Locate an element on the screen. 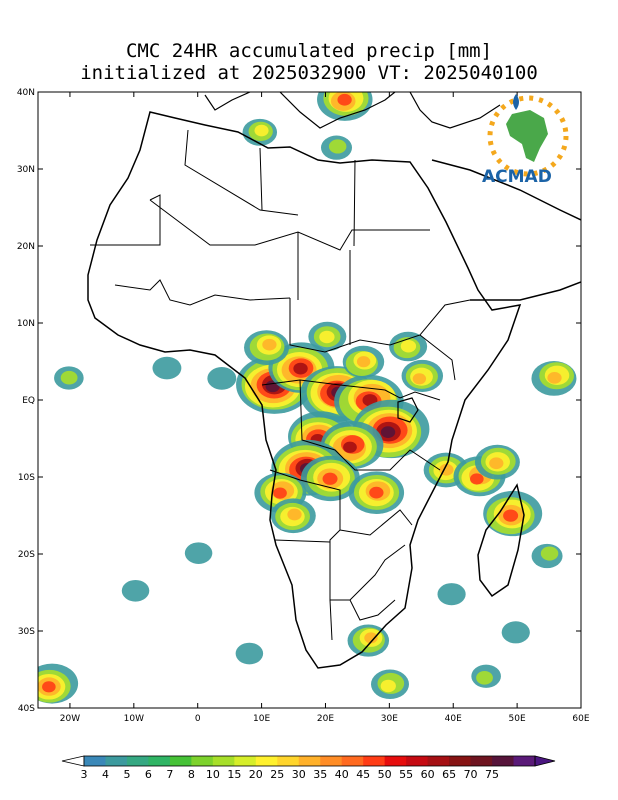 This screenshot has height=800, width=618. colorbar-label: 30 is located at coordinates (299, 774).